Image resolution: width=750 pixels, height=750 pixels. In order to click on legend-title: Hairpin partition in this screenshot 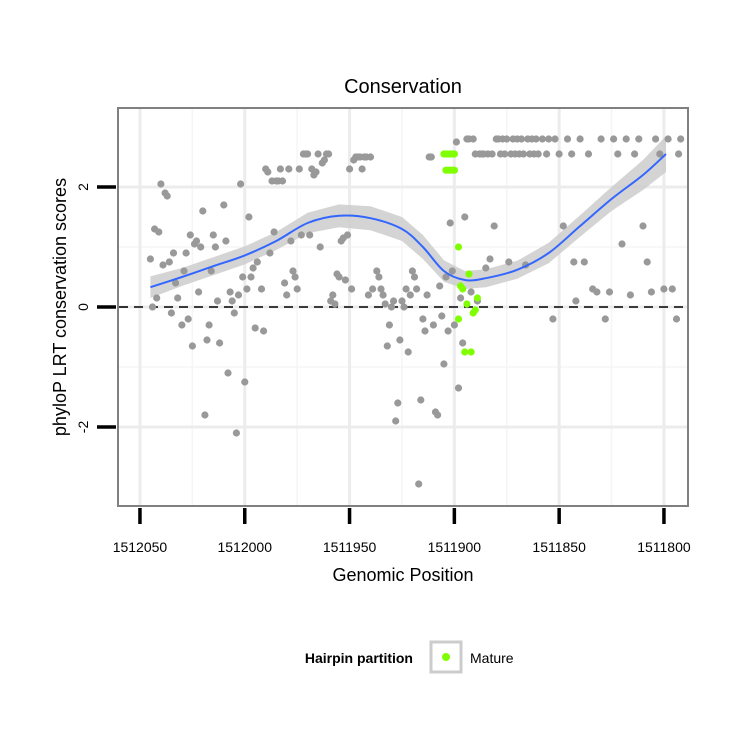, I will do `click(359, 658)`.